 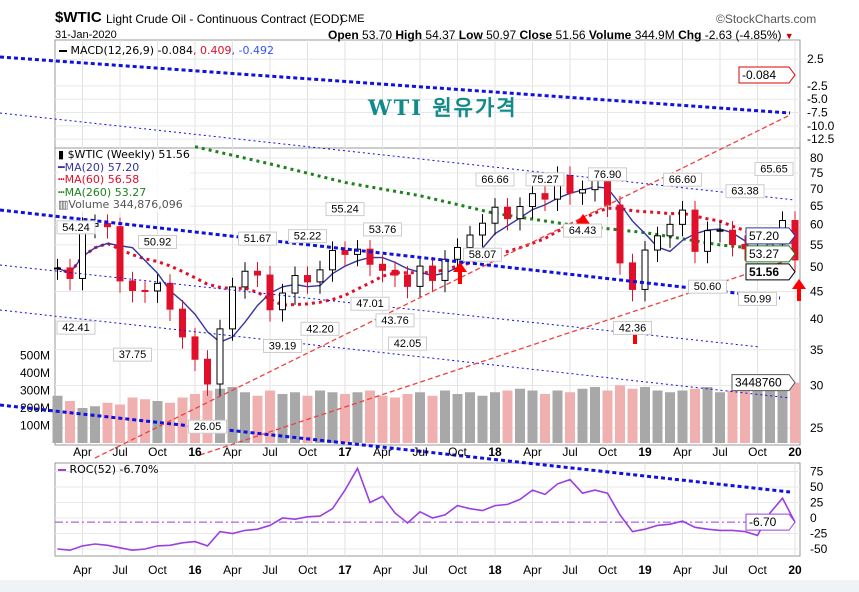 I want to click on brand-logo: ©StockCharts.com, so click(x=766, y=19).